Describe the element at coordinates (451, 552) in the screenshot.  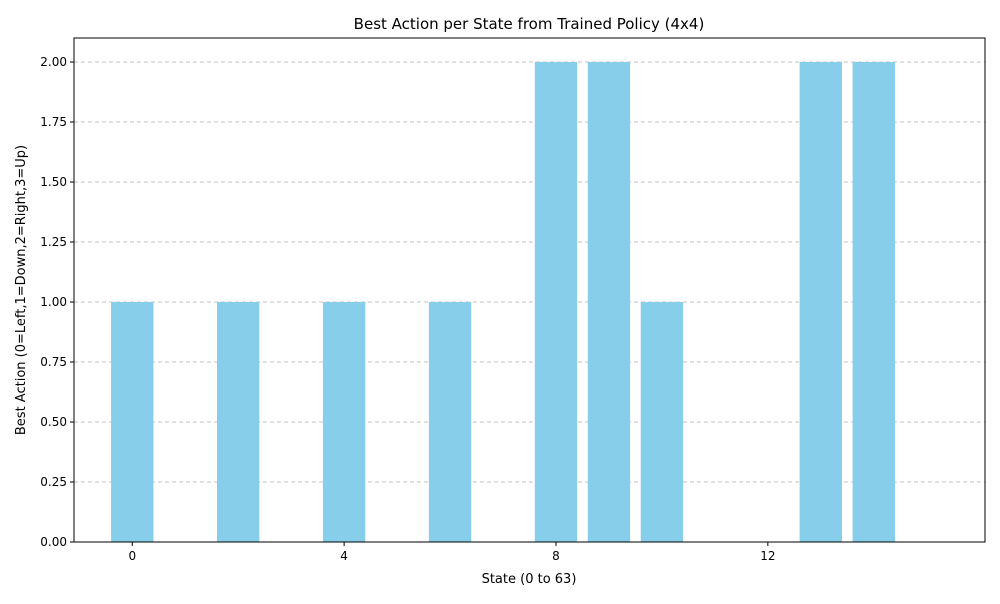
I see `x-axis-ticks: 0 4 8 12` at that location.